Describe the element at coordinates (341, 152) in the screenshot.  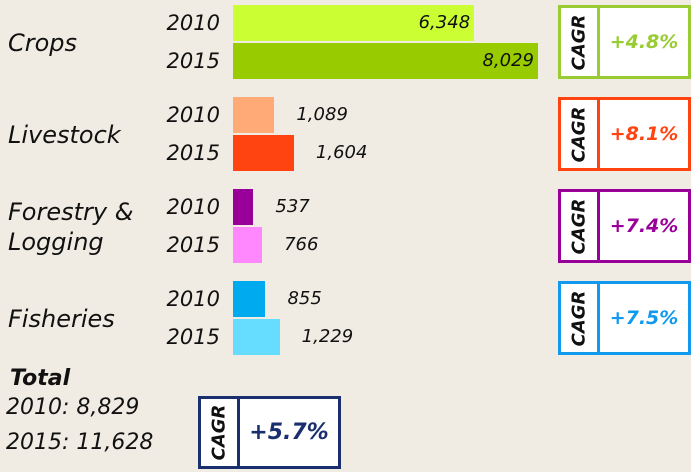
I see `value-label: 1,604` at that location.